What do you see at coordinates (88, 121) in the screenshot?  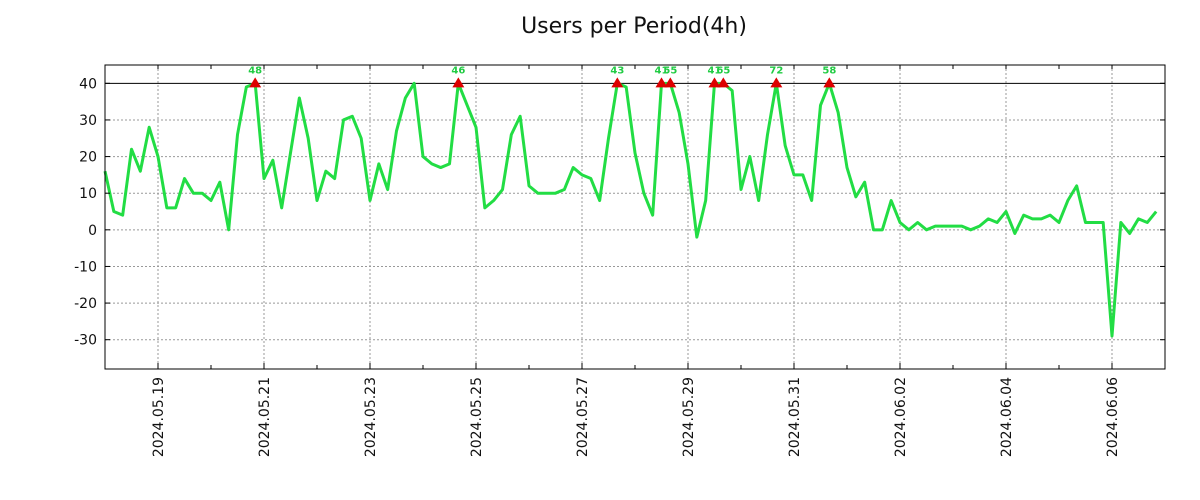 I see `y-tick-label: 30` at bounding box center [88, 121].